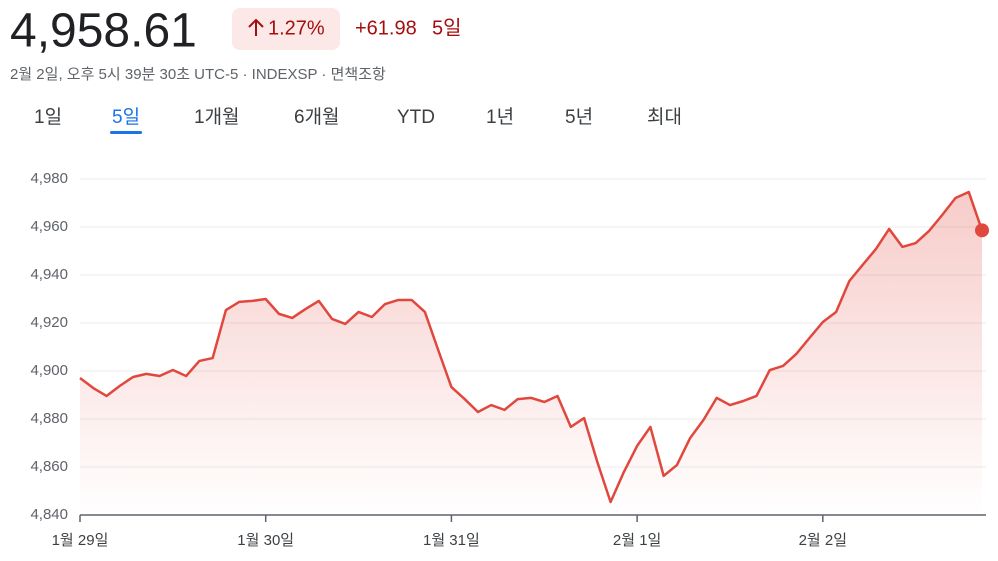 The image size is (998, 561). Describe the element at coordinates (126, 132) in the screenshot. I see `tab-underline` at that location.